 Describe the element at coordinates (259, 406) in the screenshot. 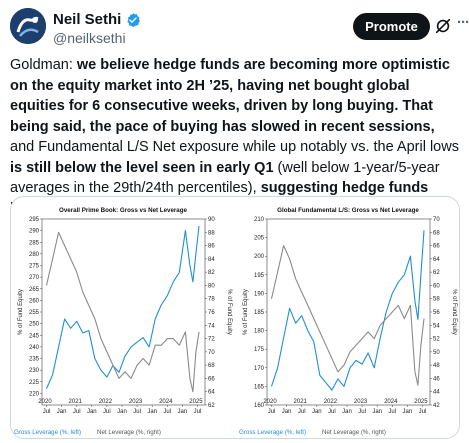

I see `y-left-tick-label: 160` at that location.